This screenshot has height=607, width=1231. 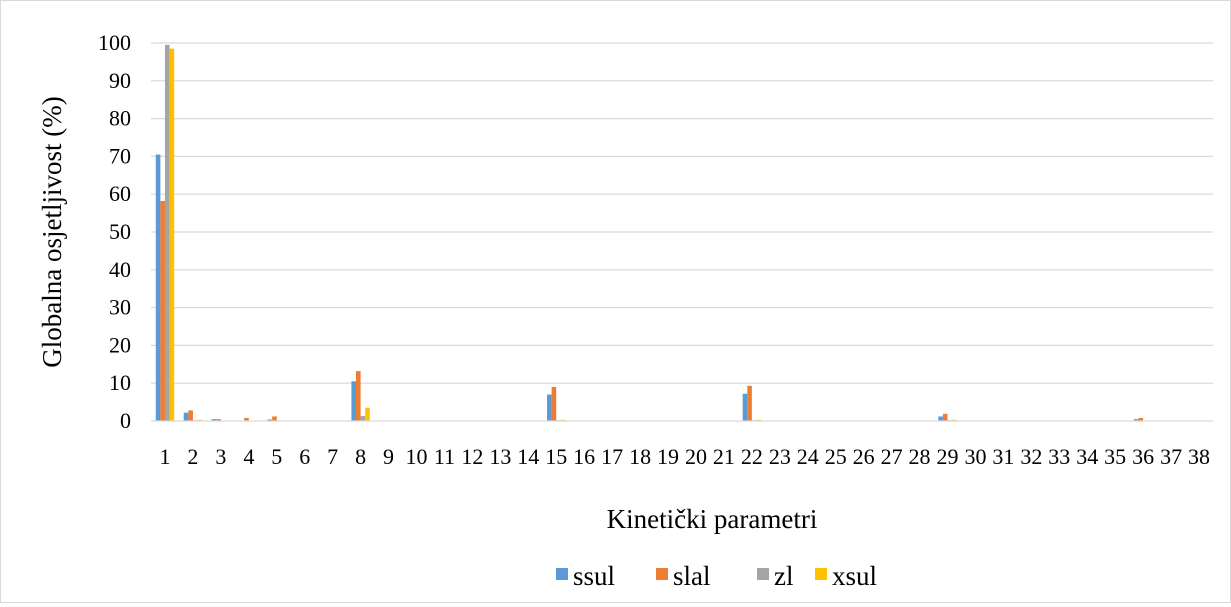 What do you see at coordinates (556, 456) in the screenshot?
I see `x-tick-label: 15` at bounding box center [556, 456].